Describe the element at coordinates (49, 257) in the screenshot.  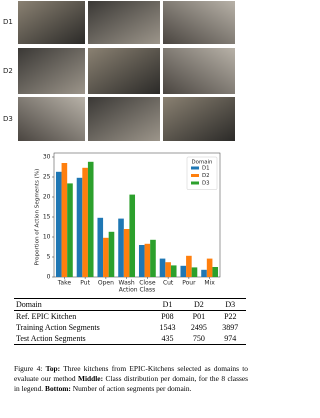
I see `y-tick-label: 5` at that location.